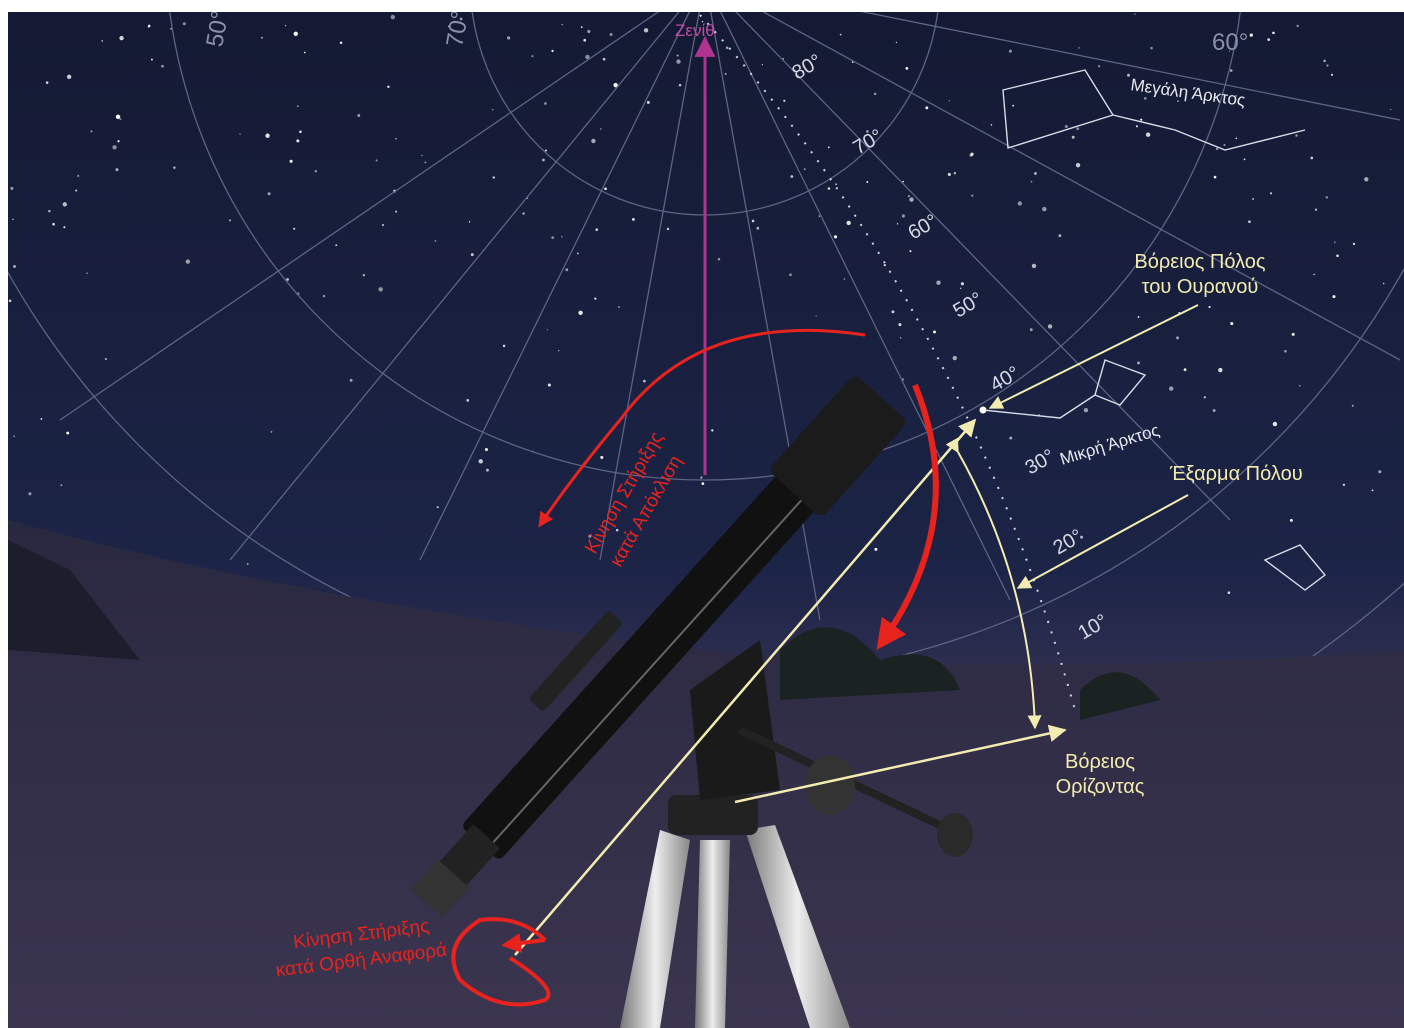  I want to click on north-horizon-label: Ορίζοντας, so click(1100, 787).